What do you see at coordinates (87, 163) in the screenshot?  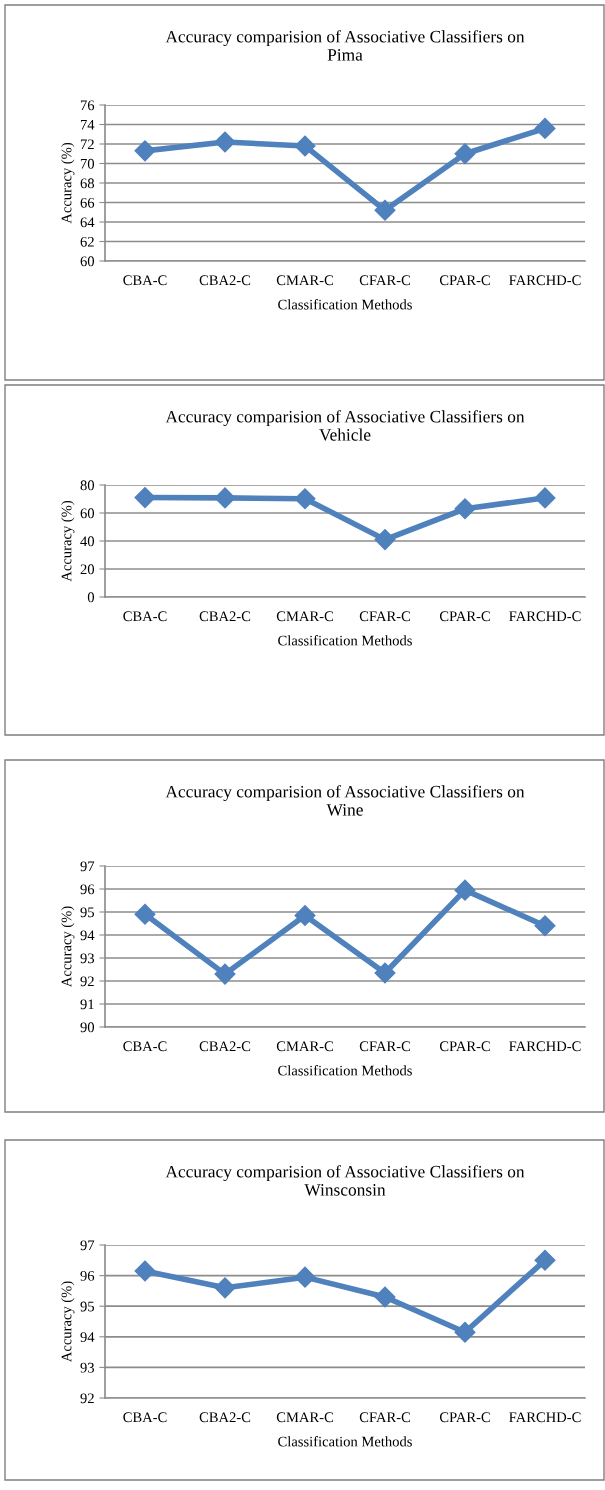 I see `y-tick-label: 70` at bounding box center [87, 163].